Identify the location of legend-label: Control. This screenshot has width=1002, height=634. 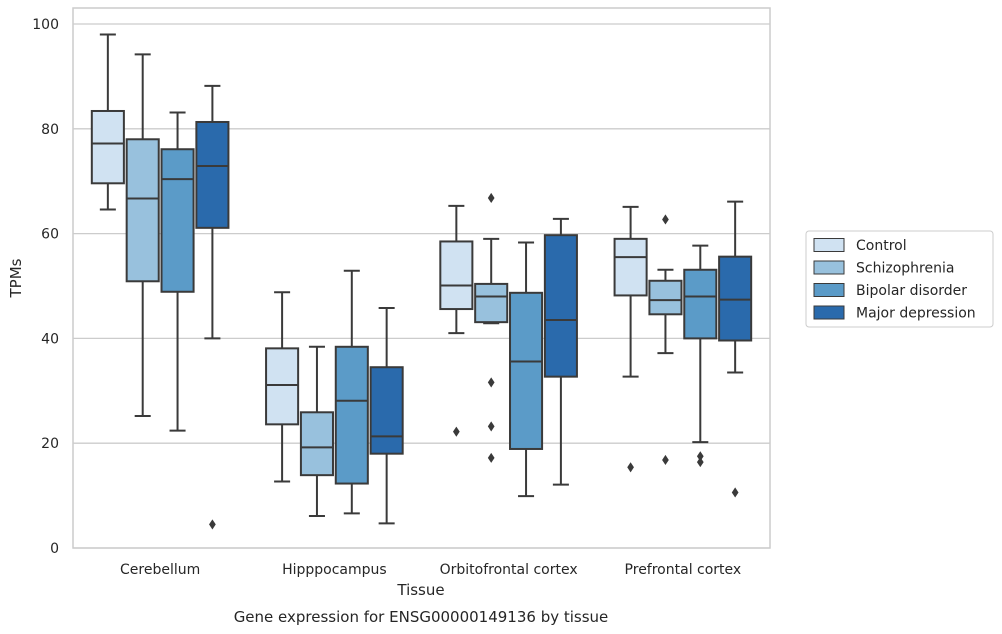
(881, 246).